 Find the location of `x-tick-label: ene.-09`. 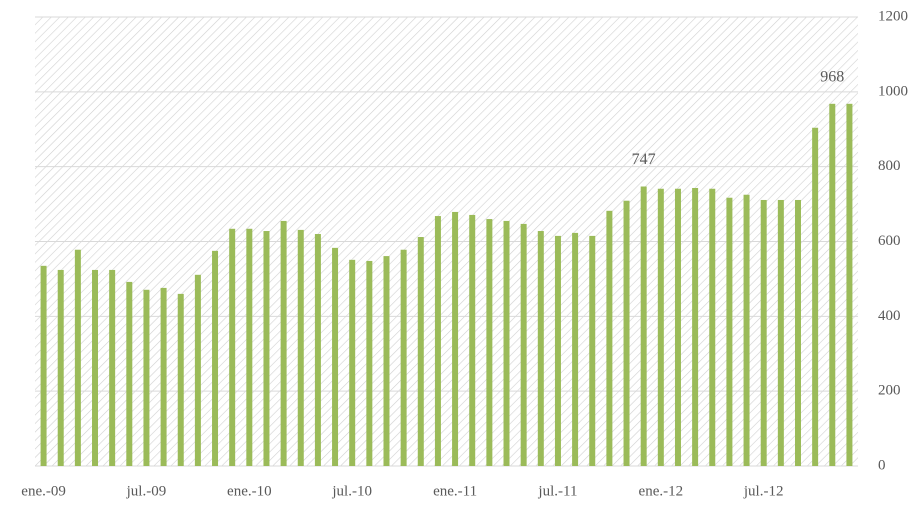

x-tick-label: ene.-09 is located at coordinates (43, 491).